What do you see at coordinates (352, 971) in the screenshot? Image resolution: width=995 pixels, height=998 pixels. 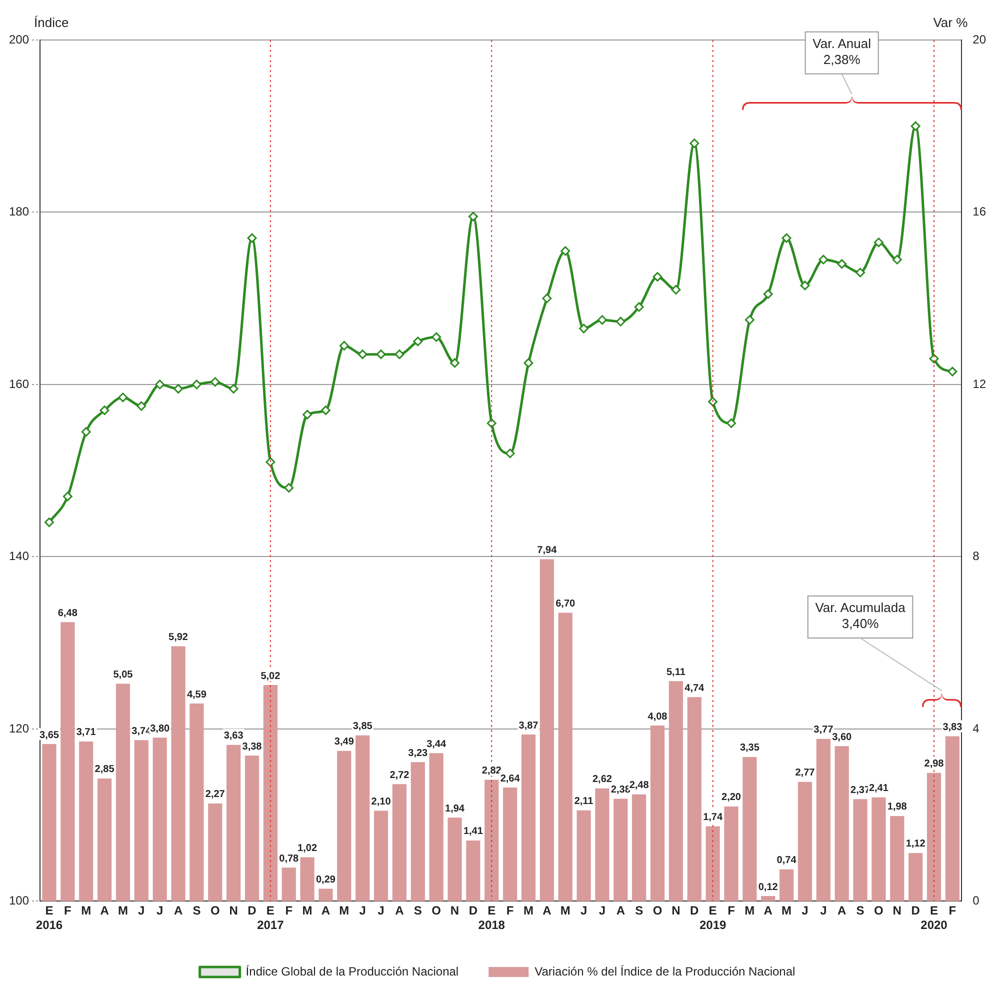 I see `legend-label: Índice Global de la Producción Nacional` at bounding box center [352, 971].